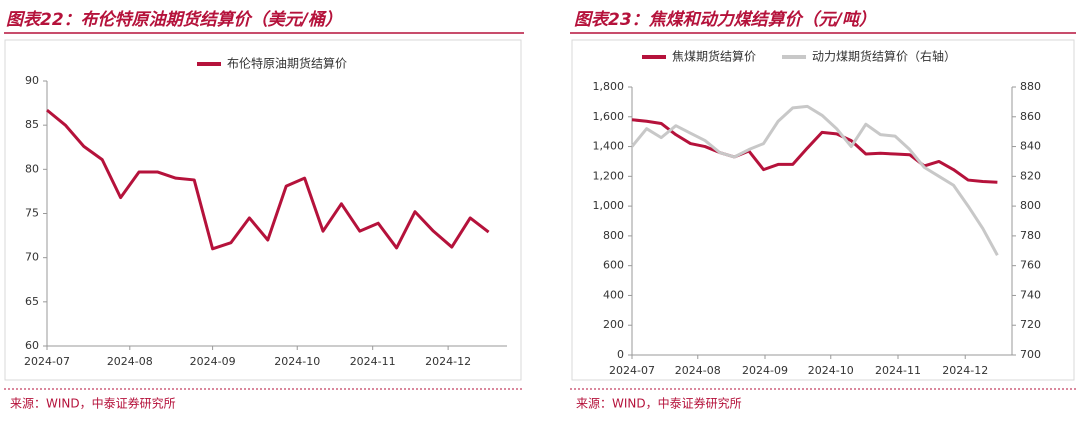 The height and width of the screenshot is (425, 1080). I want to click on y-tick-label: 1,400, so click(609, 146).